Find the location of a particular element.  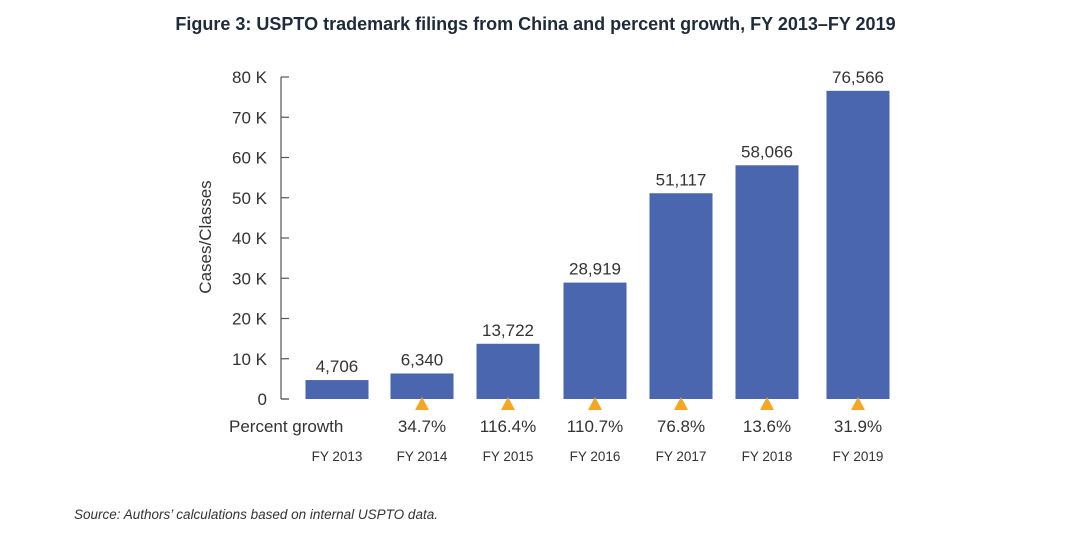

y-tick-label: 40 K is located at coordinates (250, 238).